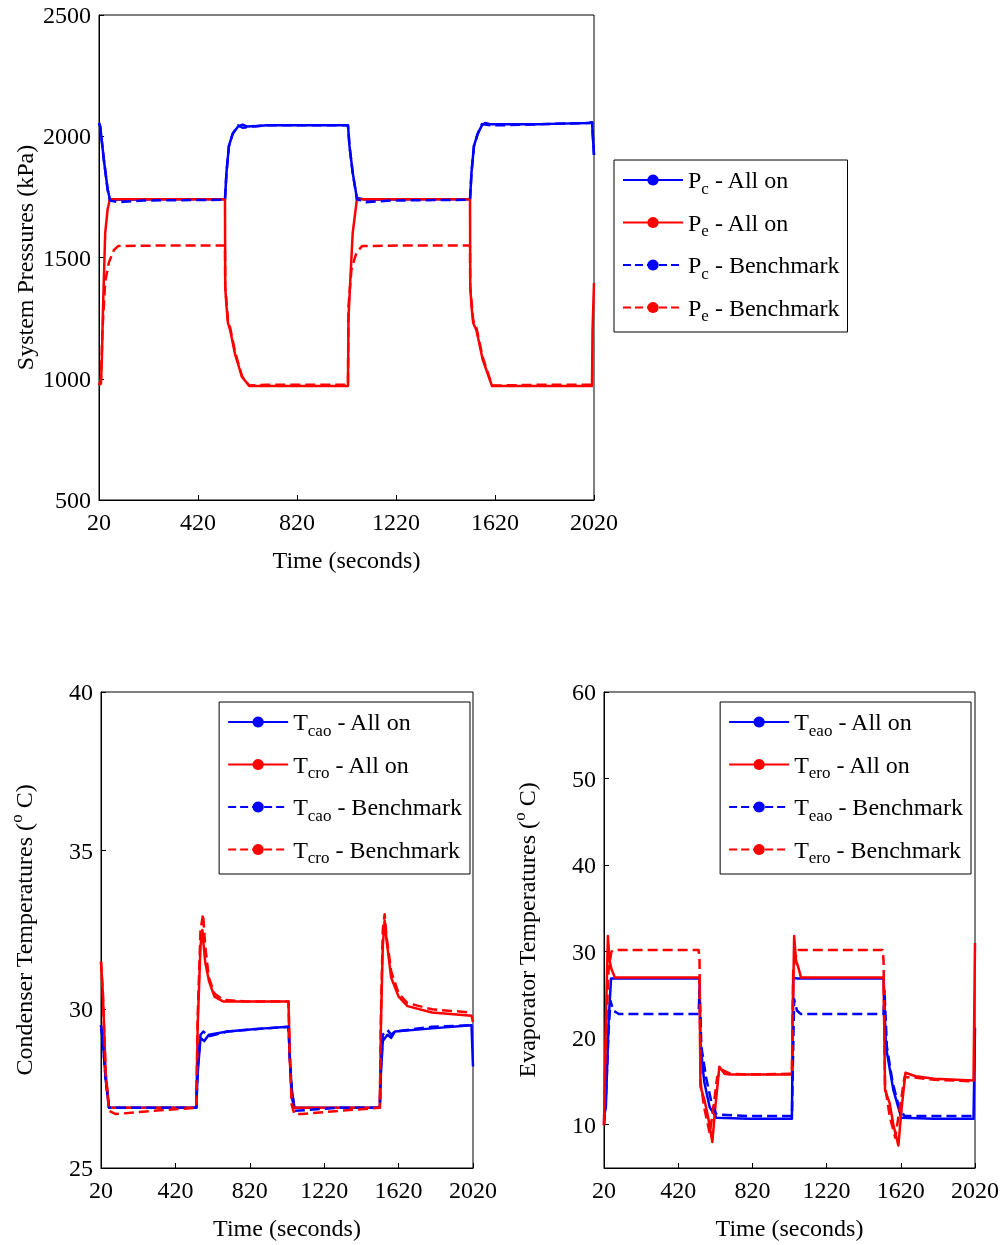 This screenshot has height=1245, width=1003. Describe the element at coordinates (22, 930) in the screenshot. I see `y-axis-title: Condenser Temperatures (o C)` at that location.